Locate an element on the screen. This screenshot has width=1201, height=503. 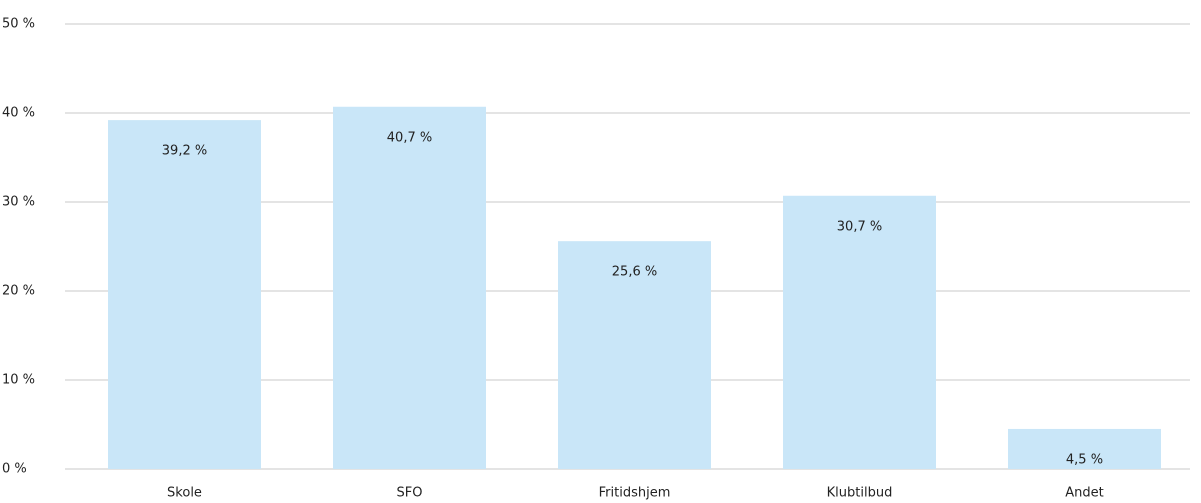
data-label: 4,5 % is located at coordinates (1084, 459).